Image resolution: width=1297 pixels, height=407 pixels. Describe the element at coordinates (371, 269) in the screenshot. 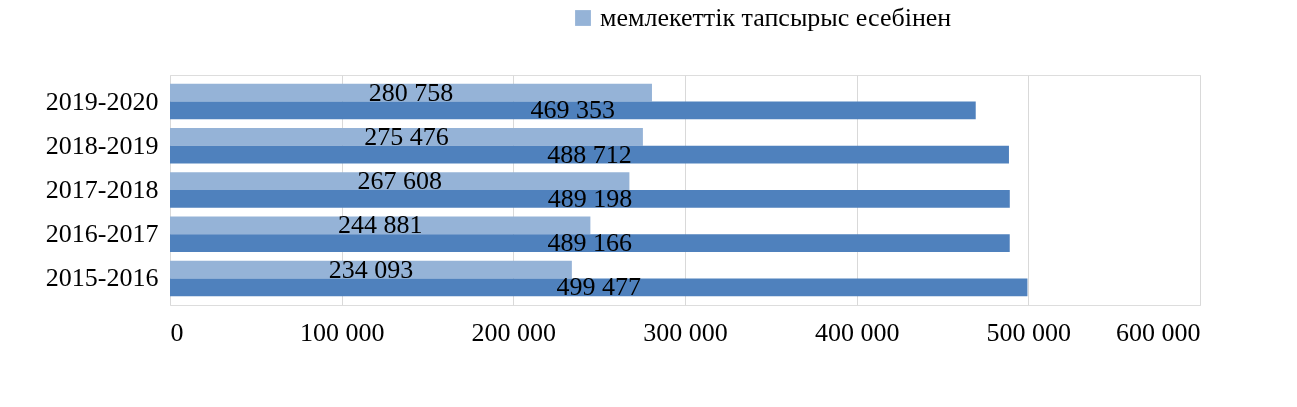

I see `data-label: 234 093` at that location.